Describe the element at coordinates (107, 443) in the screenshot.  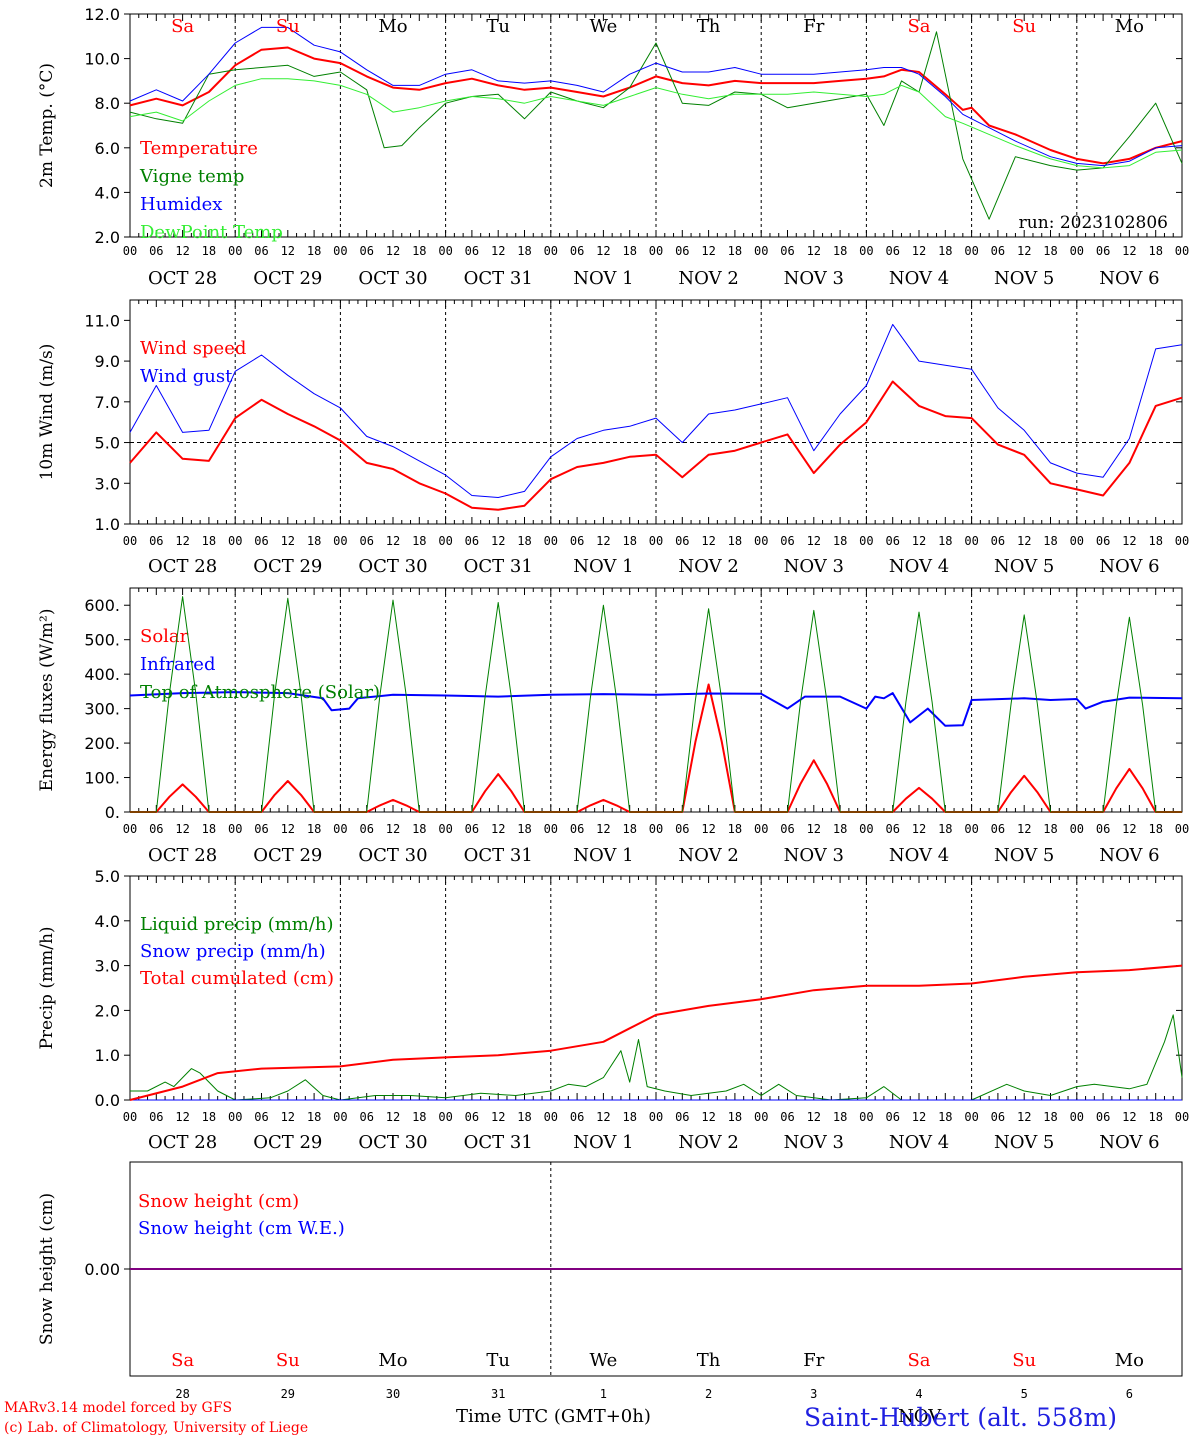
I see `y-tick-label: 5.0` at that location.